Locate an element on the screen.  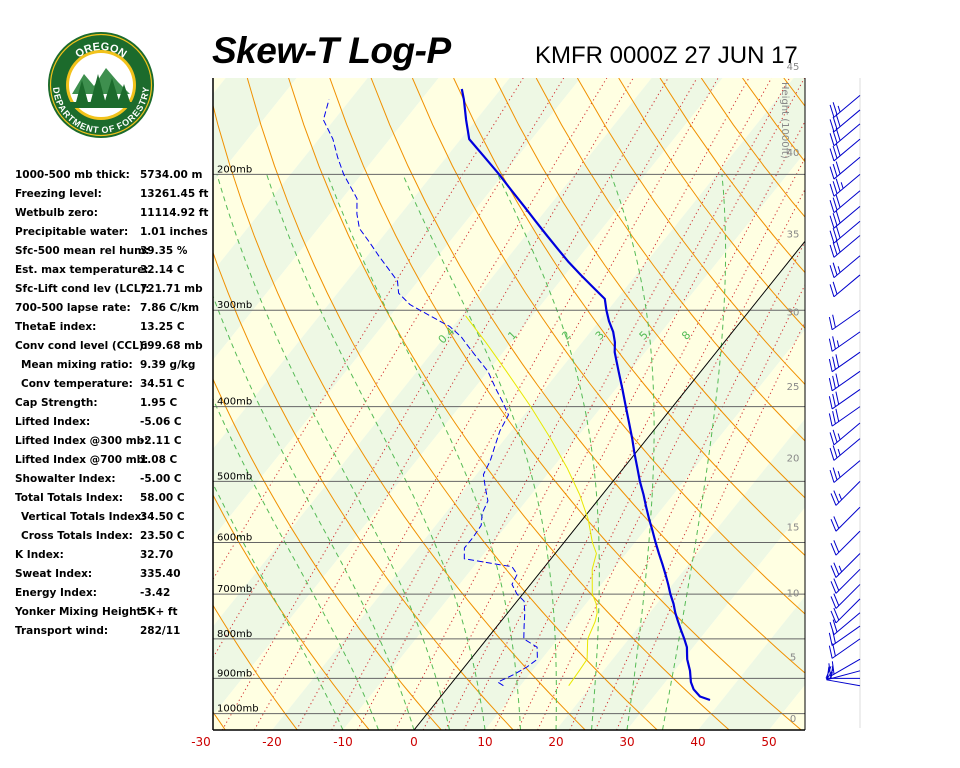
height-tick-label: 0 is located at coordinates (793, 719).